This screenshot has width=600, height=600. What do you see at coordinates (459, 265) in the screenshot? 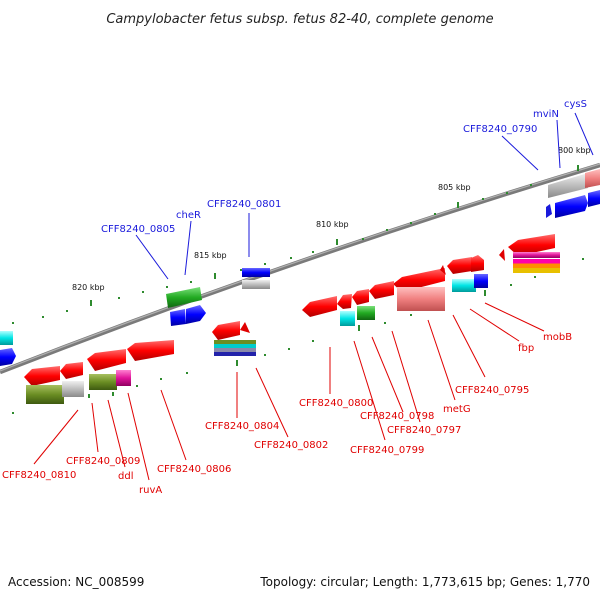
I see `gene-fbp` at bounding box center [459, 265].